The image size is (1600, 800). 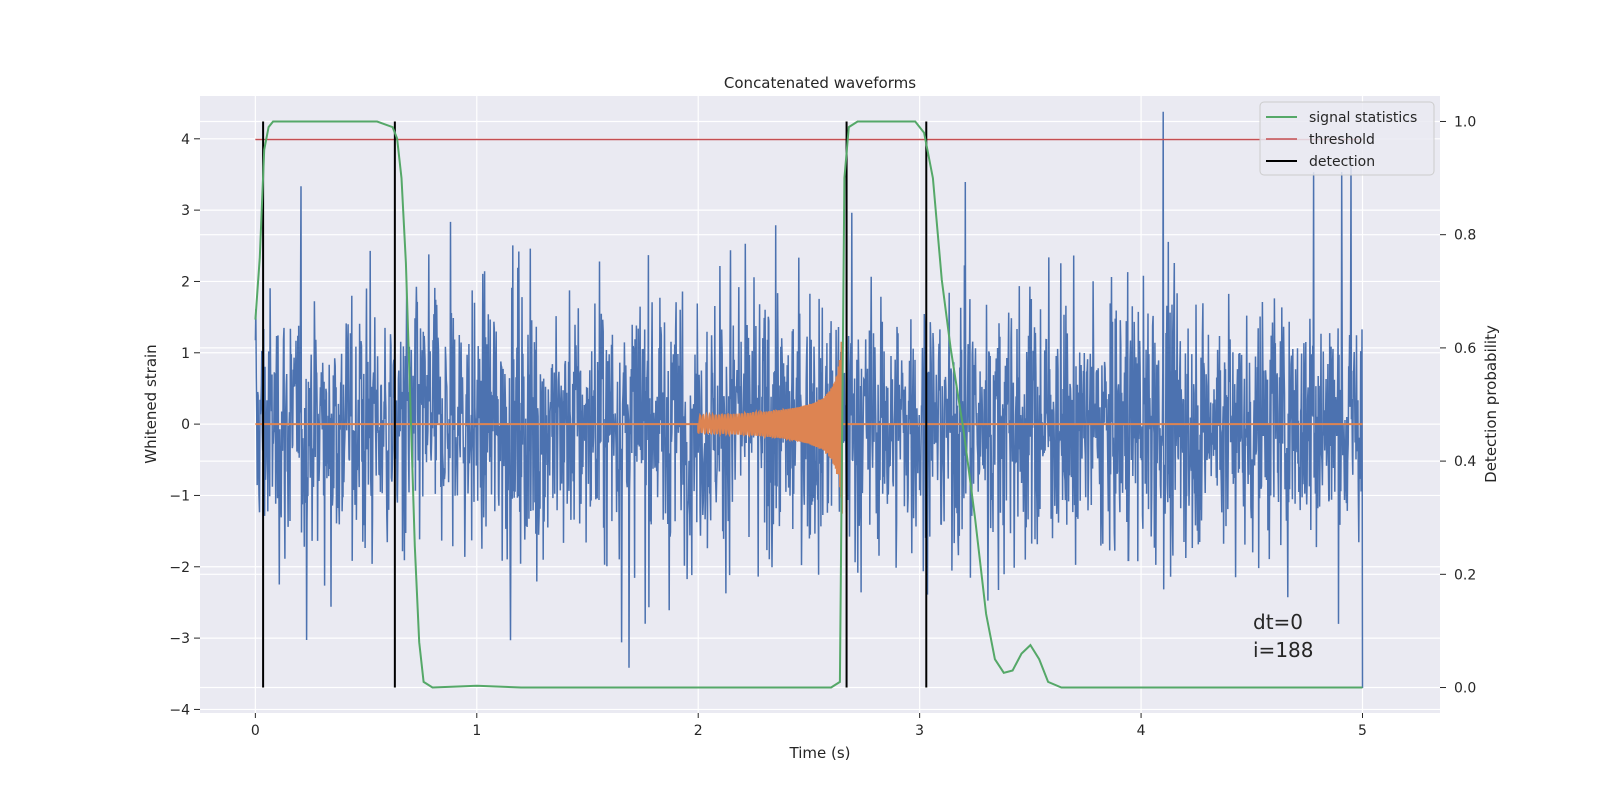 What do you see at coordinates (820, 83) in the screenshot?
I see `chart-title: Concatenated waveforms` at bounding box center [820, 83].